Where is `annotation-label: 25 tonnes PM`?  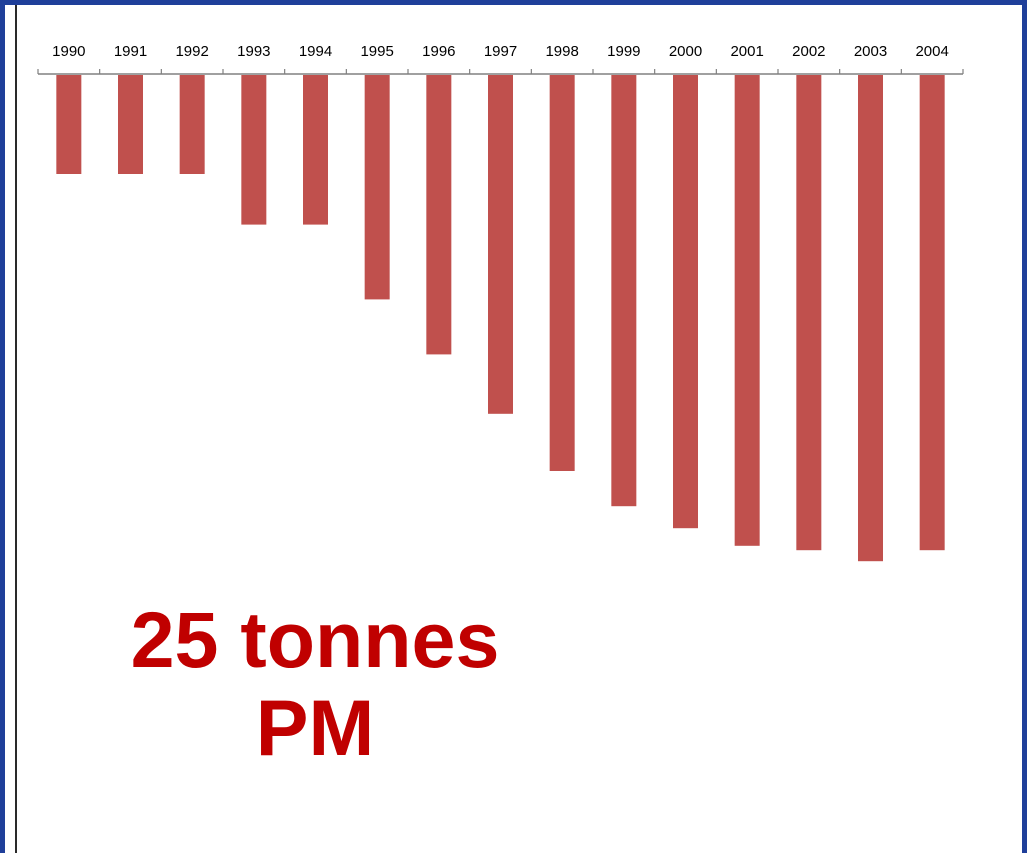 annotation-label: 25 tonnes PM is located at coordinates (315, 684).